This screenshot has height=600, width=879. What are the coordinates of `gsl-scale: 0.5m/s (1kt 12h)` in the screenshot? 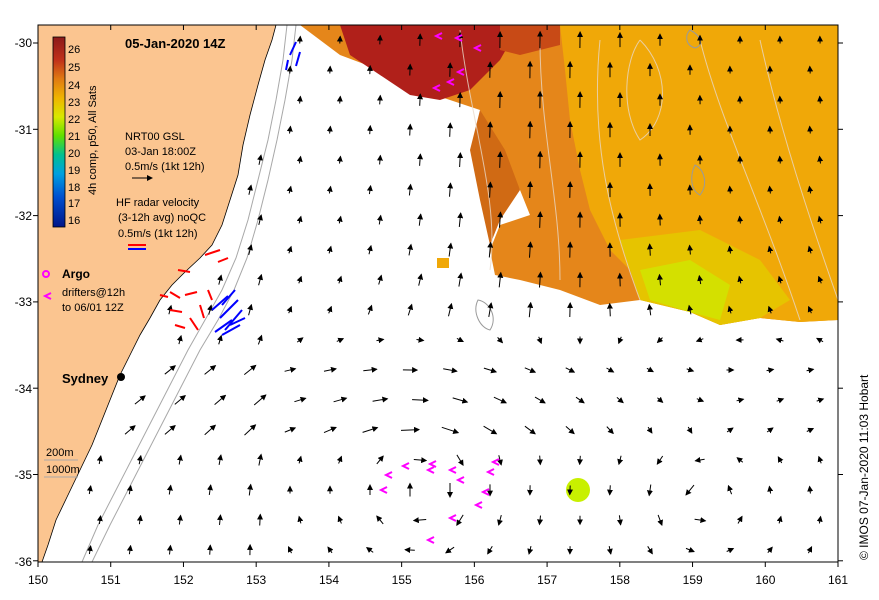 It's located at (164, 167).